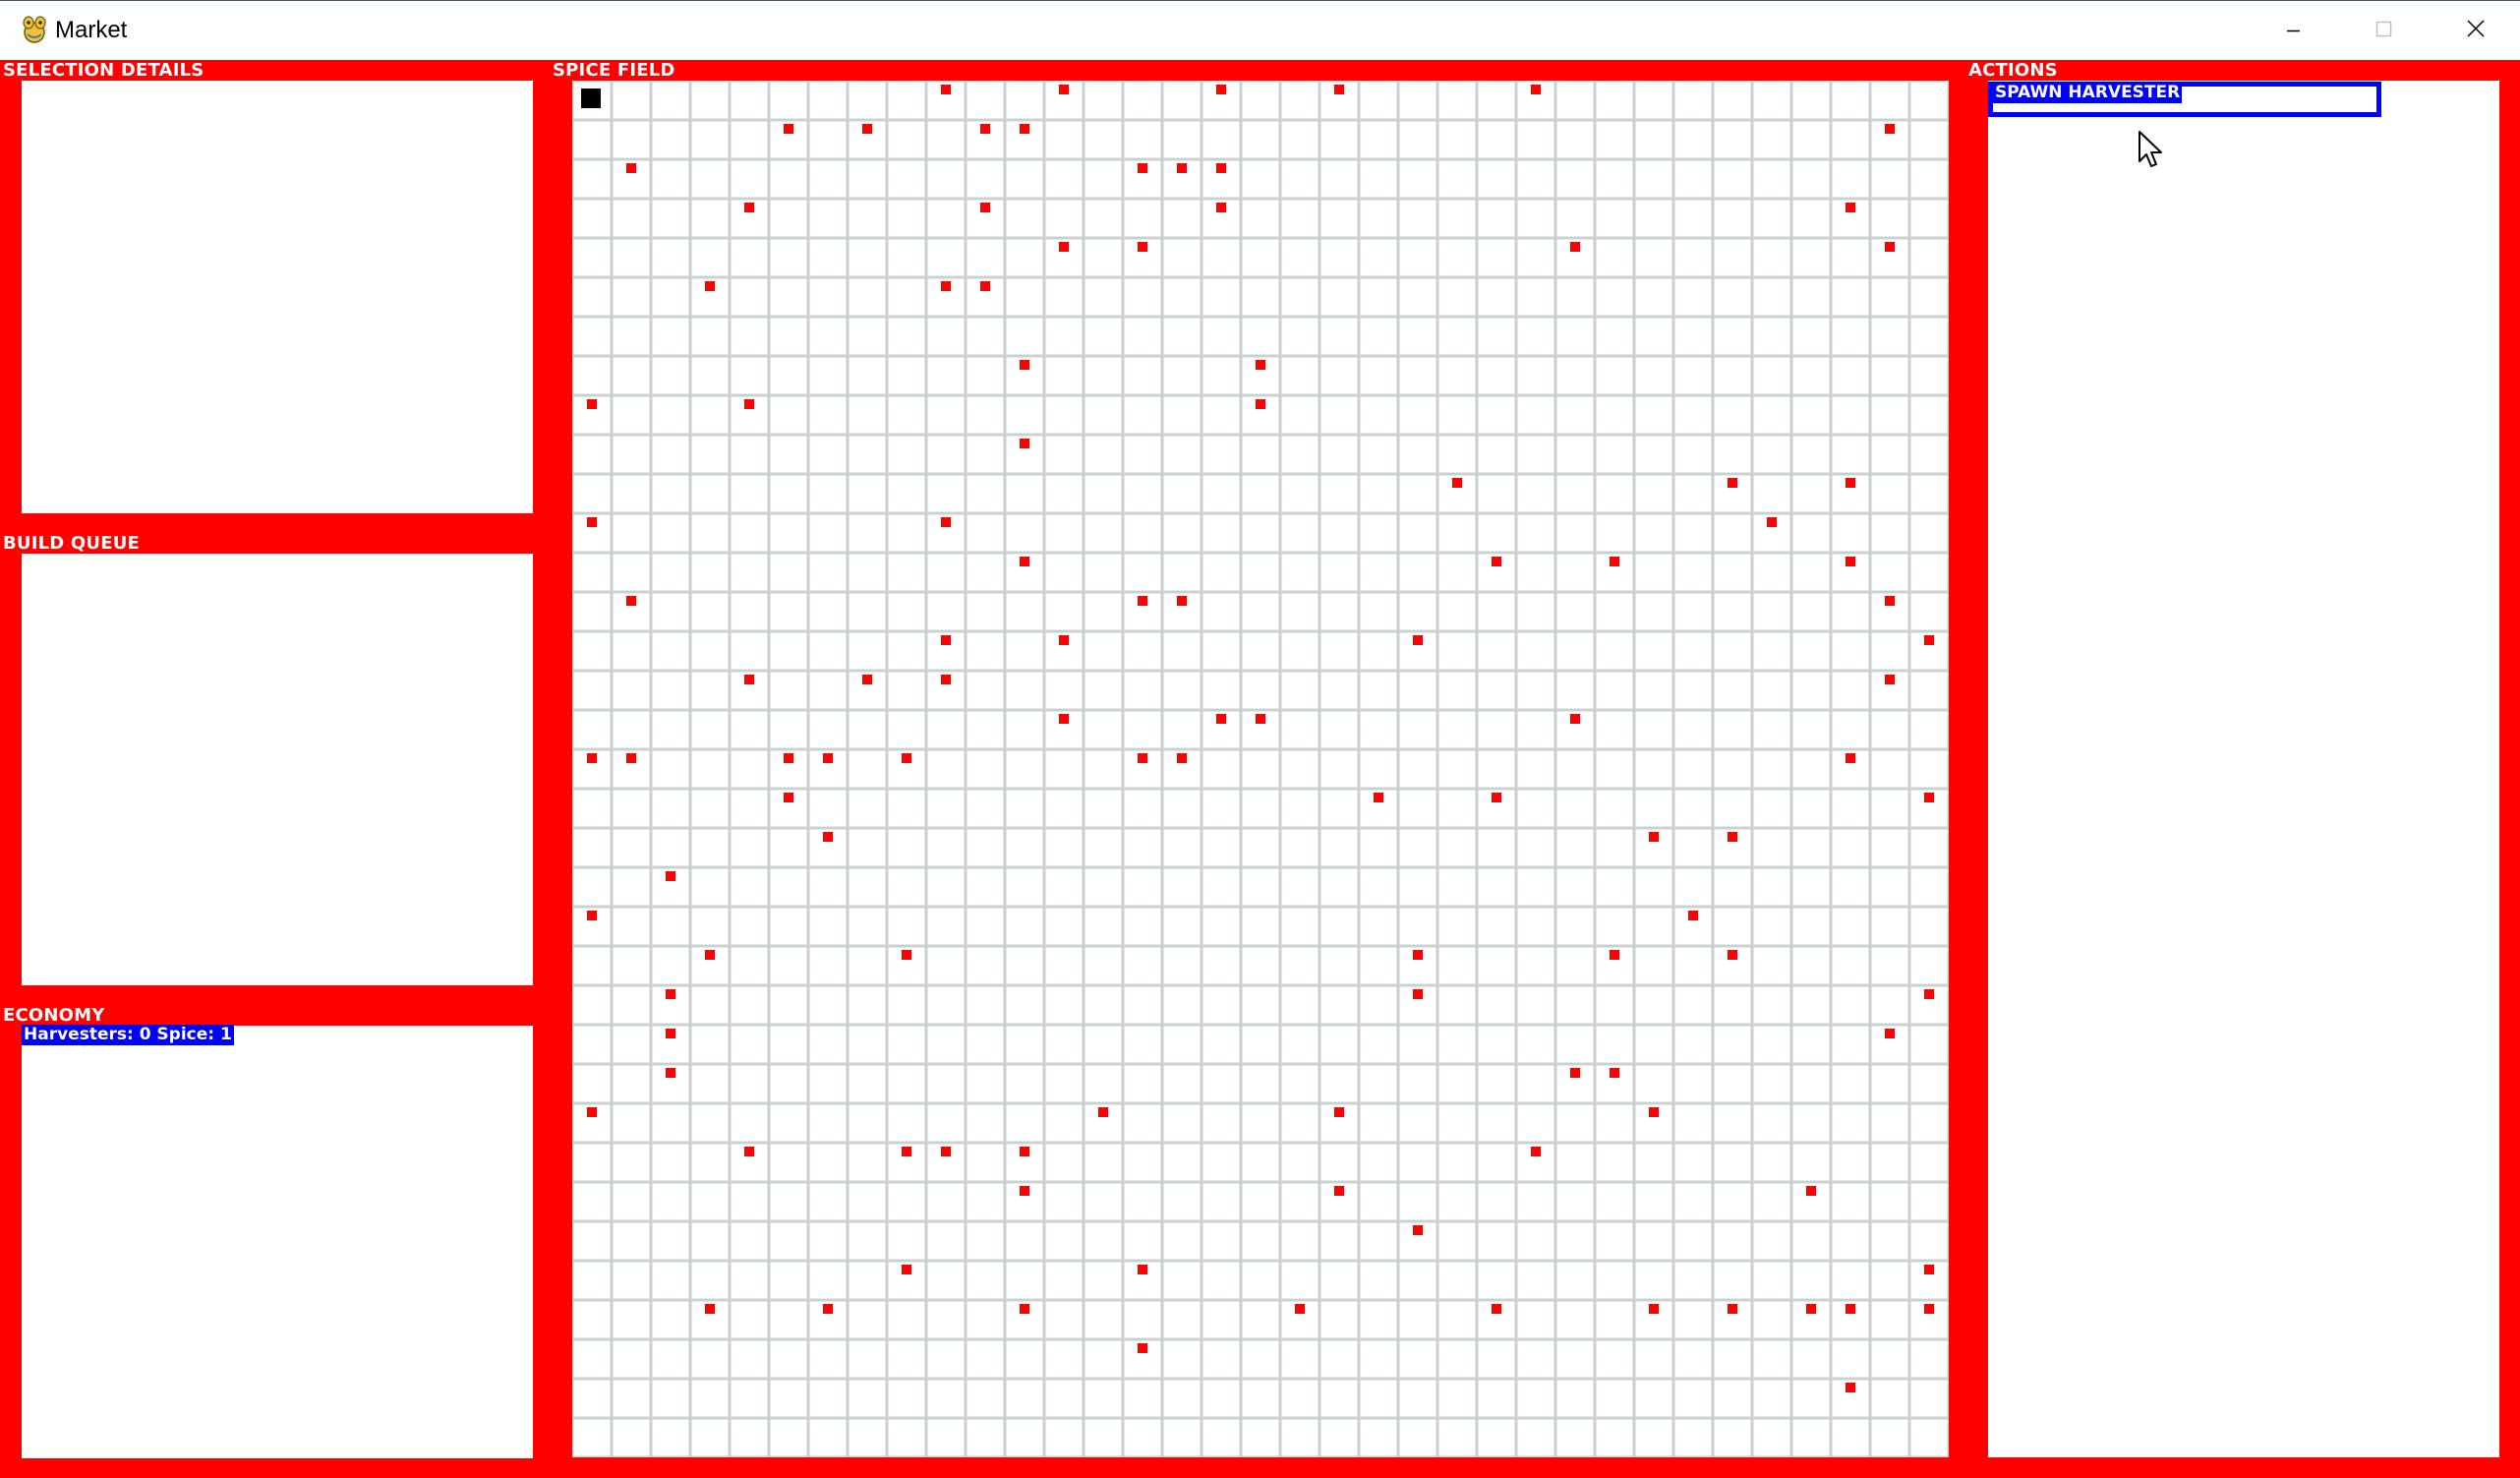 The height and width of the screenshot is (1478, 2520). What do you see at coordinates (2184, 99) in the screenshot?
I see `spawn-harvester-button: SPAWN HARVESTER` at bounding box center [2184, 99].